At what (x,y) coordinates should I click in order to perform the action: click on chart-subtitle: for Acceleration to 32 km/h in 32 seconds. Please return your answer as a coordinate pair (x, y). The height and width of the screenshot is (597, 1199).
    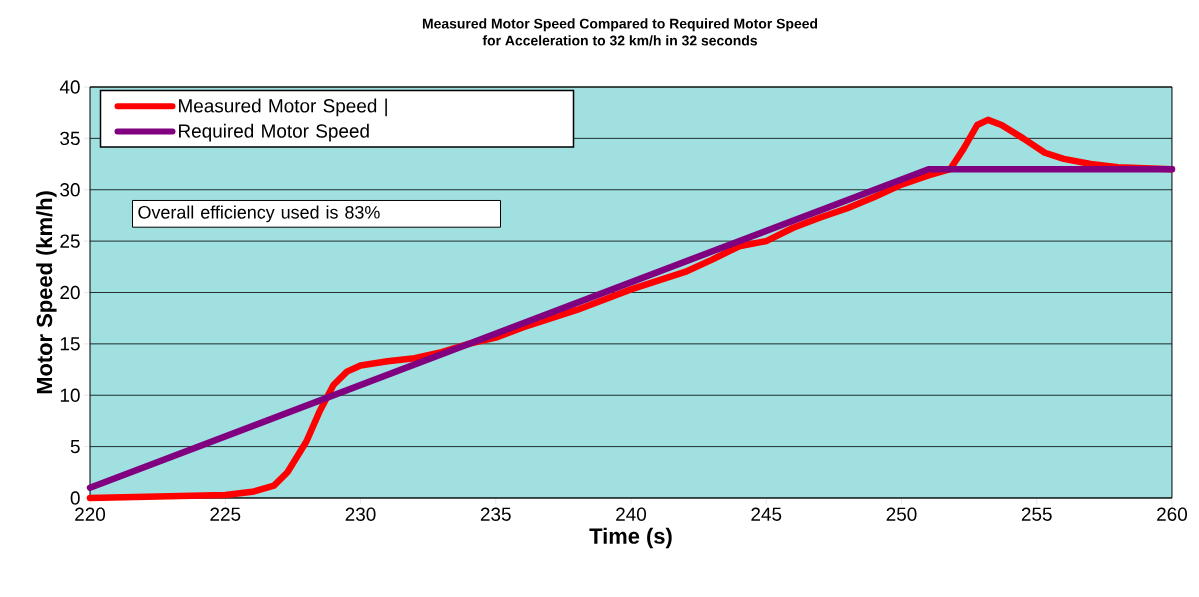
    Looking at the image, I should click on (619, 40).